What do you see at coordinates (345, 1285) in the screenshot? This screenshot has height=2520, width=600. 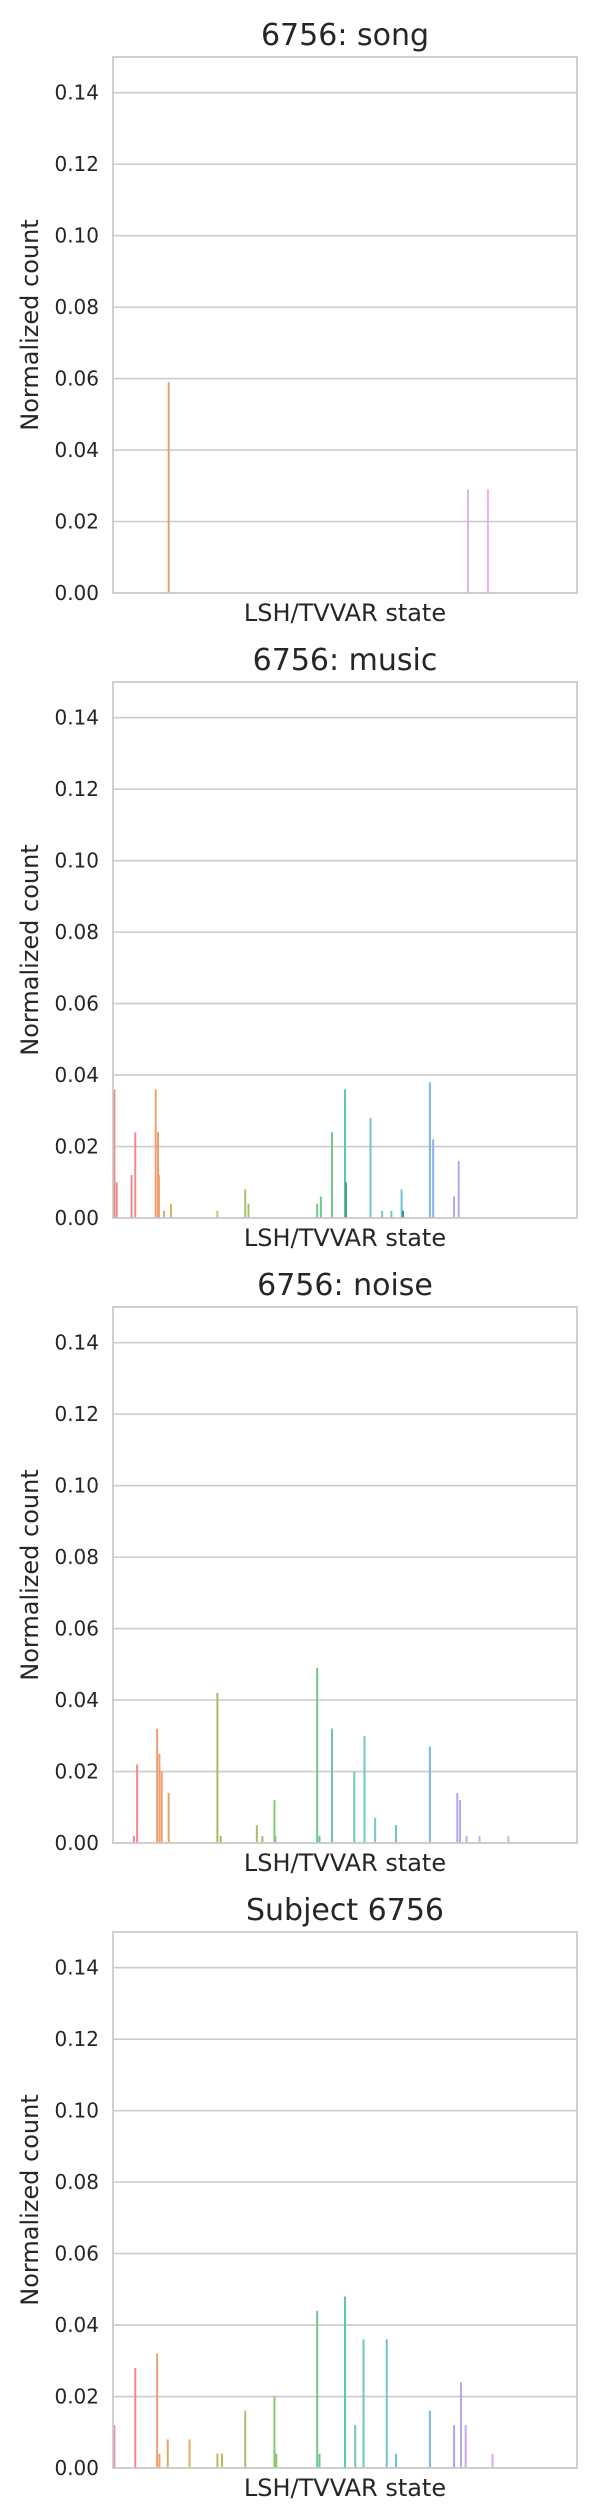 I see `chart-title: 6756: noise` at bounding box center [345, 1285].